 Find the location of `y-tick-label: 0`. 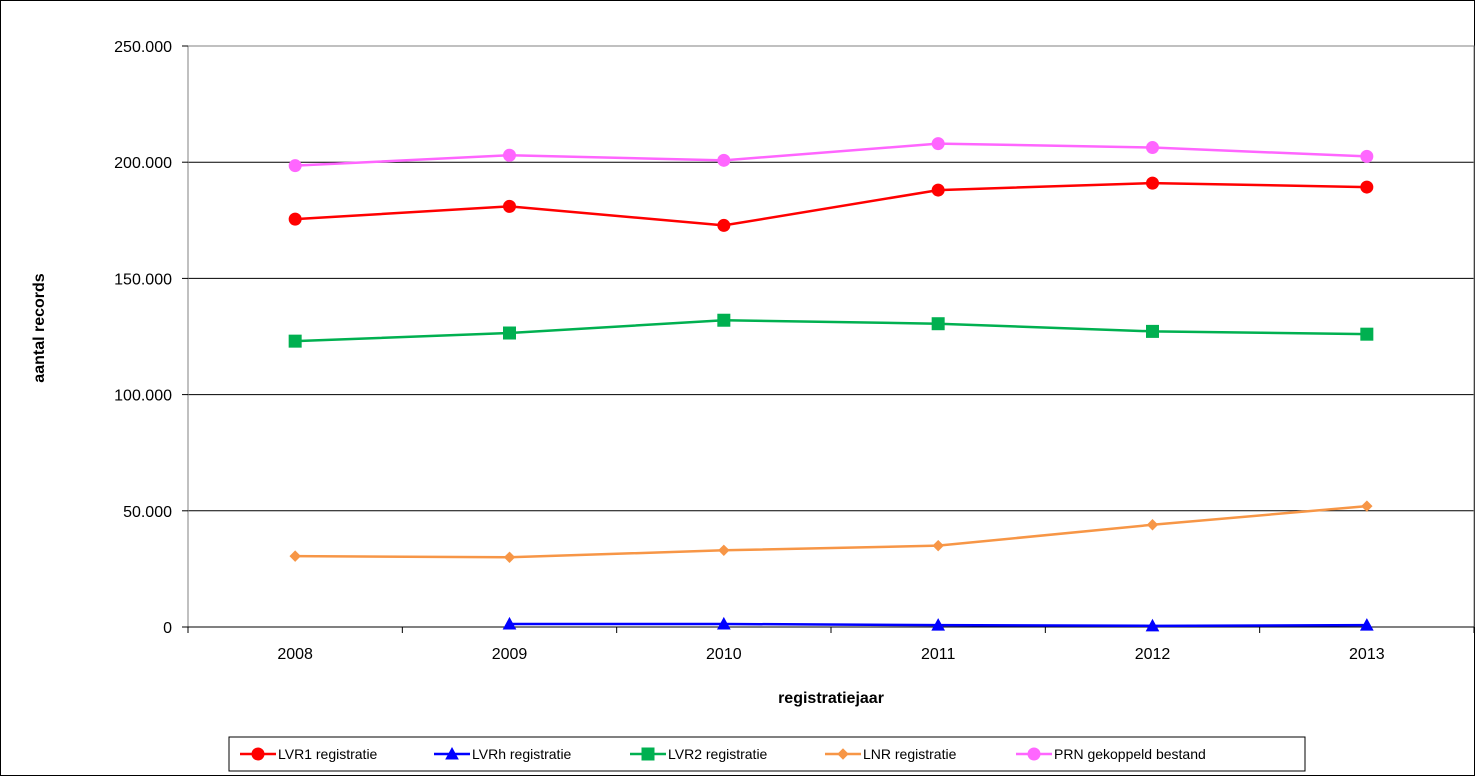

y-tick-label: 0 is located at coordinates (167, 628).